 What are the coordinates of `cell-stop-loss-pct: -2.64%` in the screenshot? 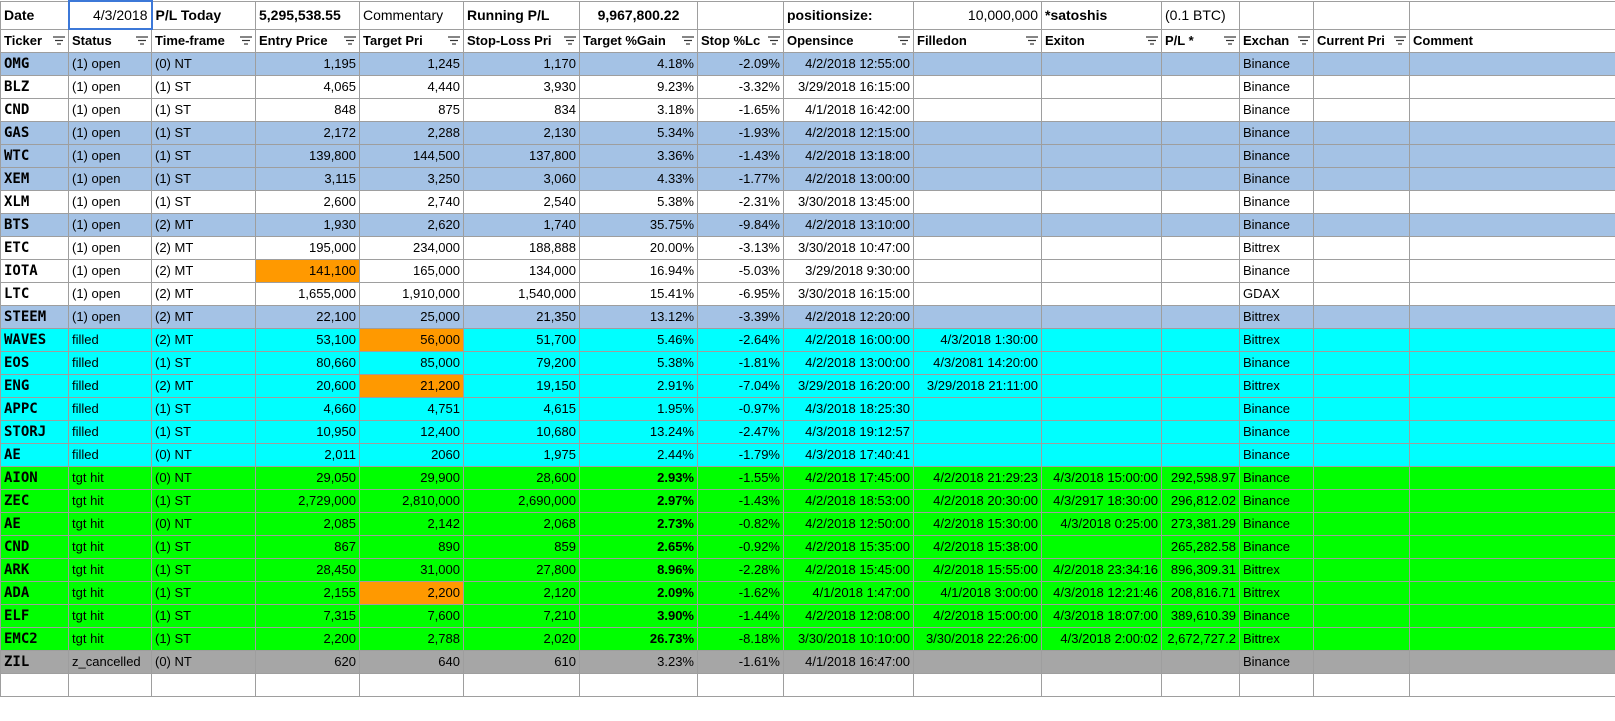 It's located at (740, 340).